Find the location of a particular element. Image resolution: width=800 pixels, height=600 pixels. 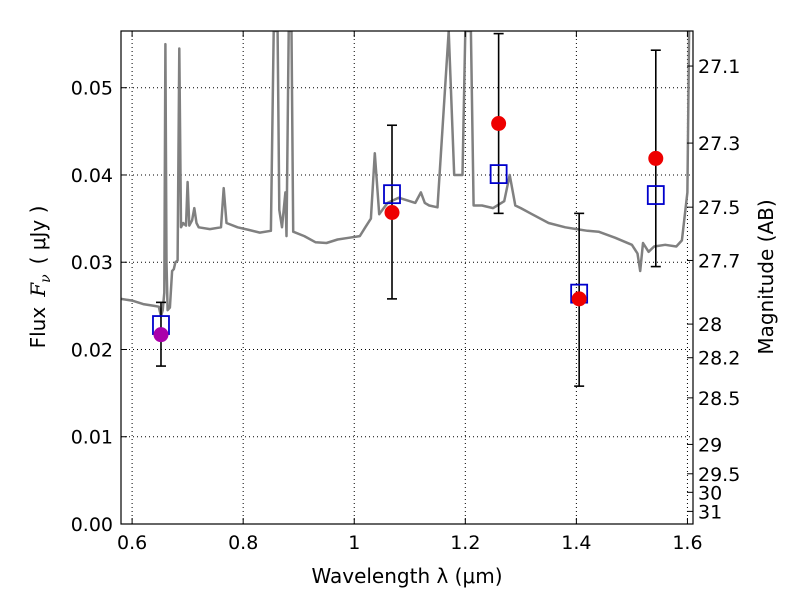

y-axis-title-subscript: ν is located at coordinates (46, 278).